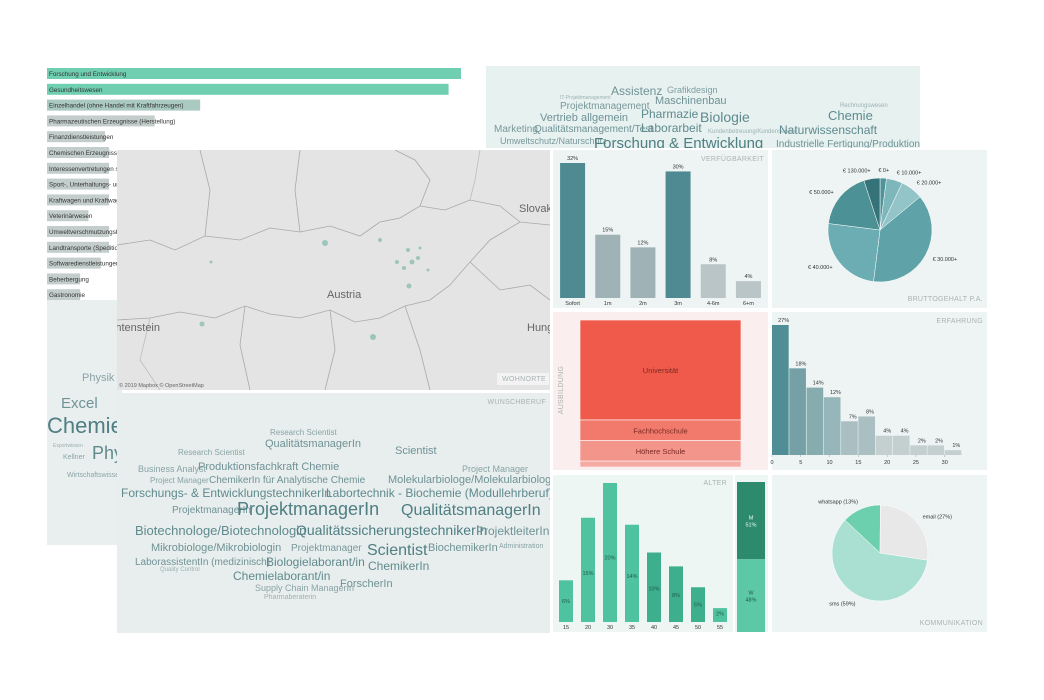 The width and height of the screenshot is (1044, 700). I want to click on title-bg, so click(523, 379).